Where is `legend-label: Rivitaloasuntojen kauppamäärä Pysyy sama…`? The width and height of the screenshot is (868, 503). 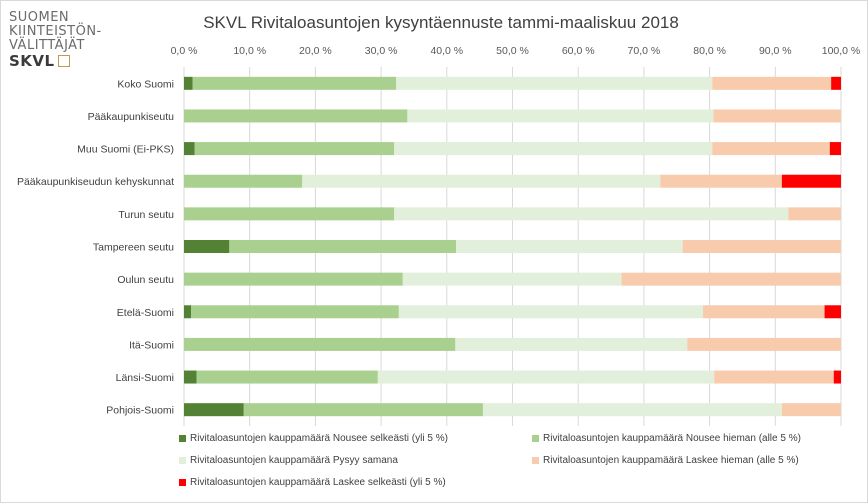
legend-label: Rivitaloasuntojen kauppamäärä Pysyy sama… is located at coordinates (294, 460).